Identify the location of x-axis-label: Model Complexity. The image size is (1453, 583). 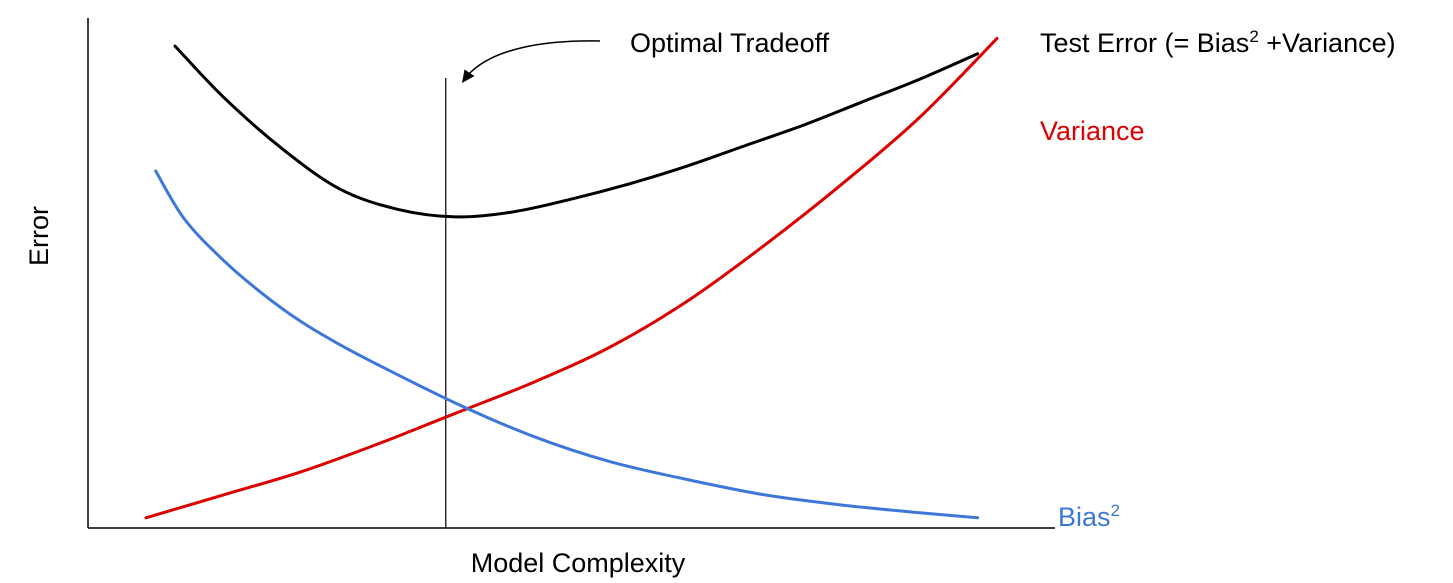
(578, 563).